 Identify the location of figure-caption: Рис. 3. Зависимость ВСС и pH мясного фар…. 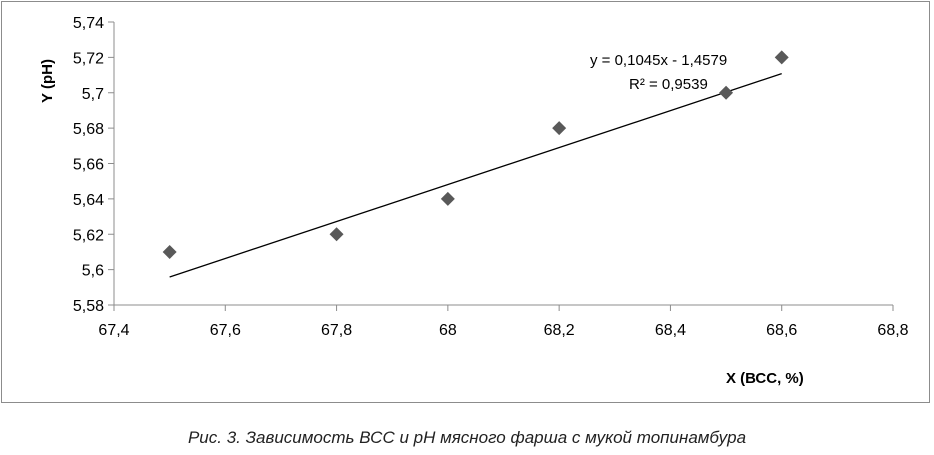
(467, 437).